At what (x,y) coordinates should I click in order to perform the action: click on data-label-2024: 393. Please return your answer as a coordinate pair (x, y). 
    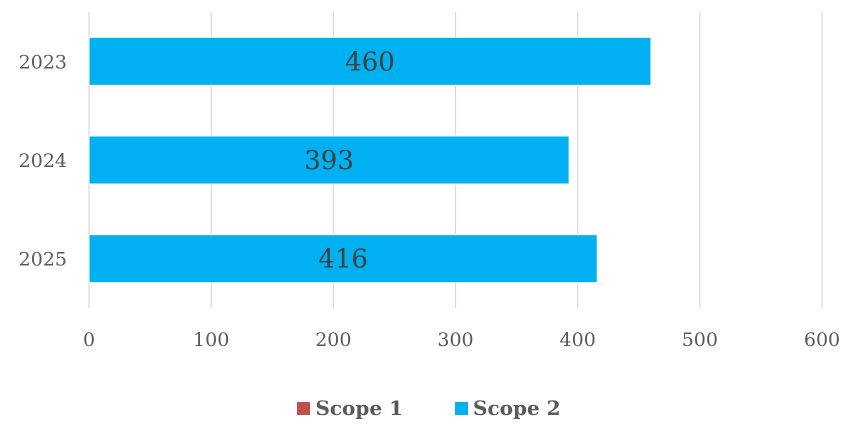
    Looking at the image, I should click on (329, 161).